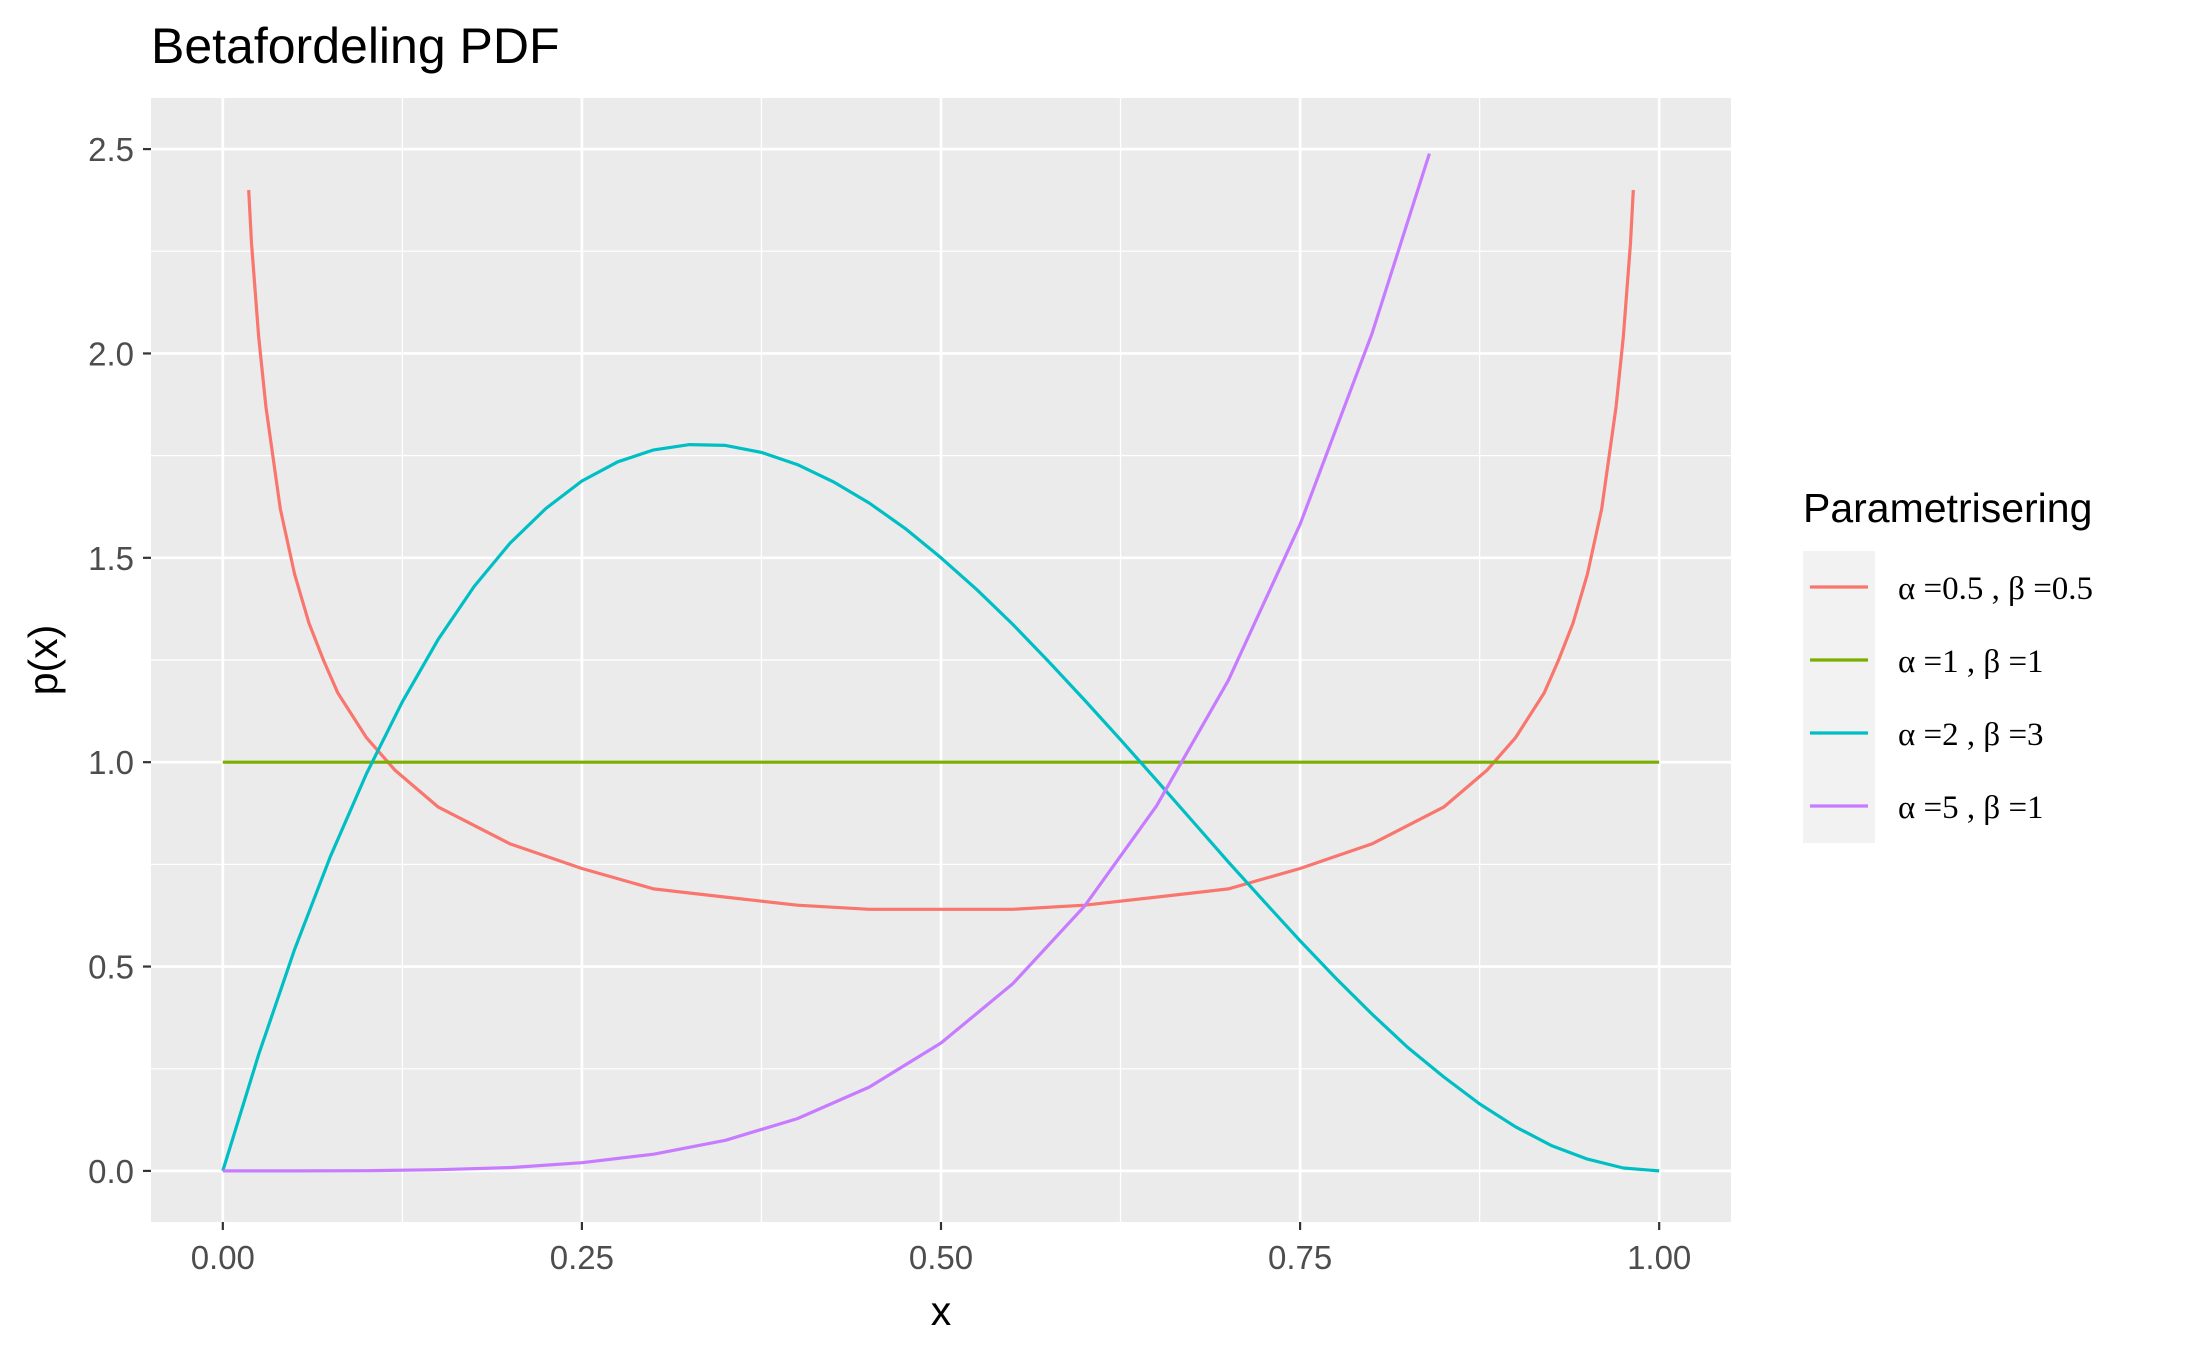 The image size is (2187, 1350). I want to click on y-tick-label: 1.5, so click(111, 558).